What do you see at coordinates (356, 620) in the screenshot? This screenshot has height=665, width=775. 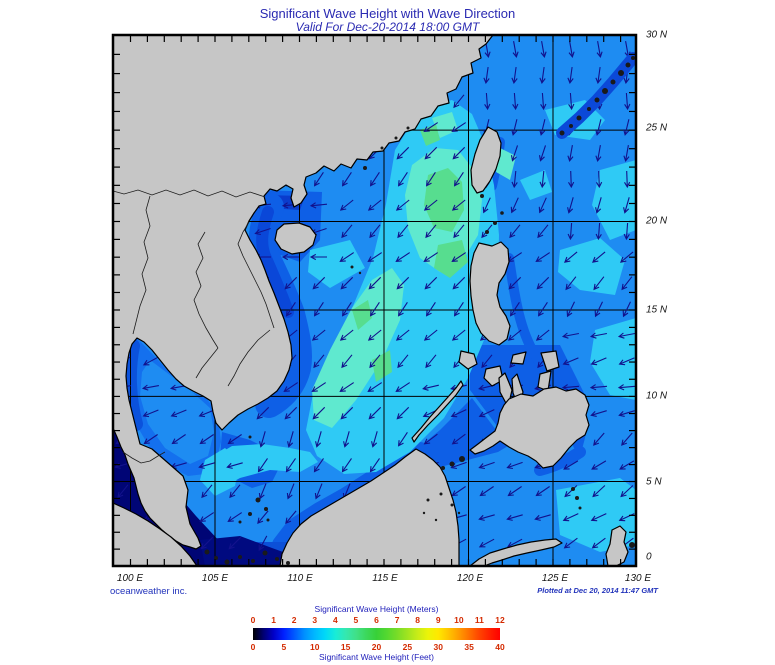 I see `cb-meters-label: 5` at bounding box center [356, 620].